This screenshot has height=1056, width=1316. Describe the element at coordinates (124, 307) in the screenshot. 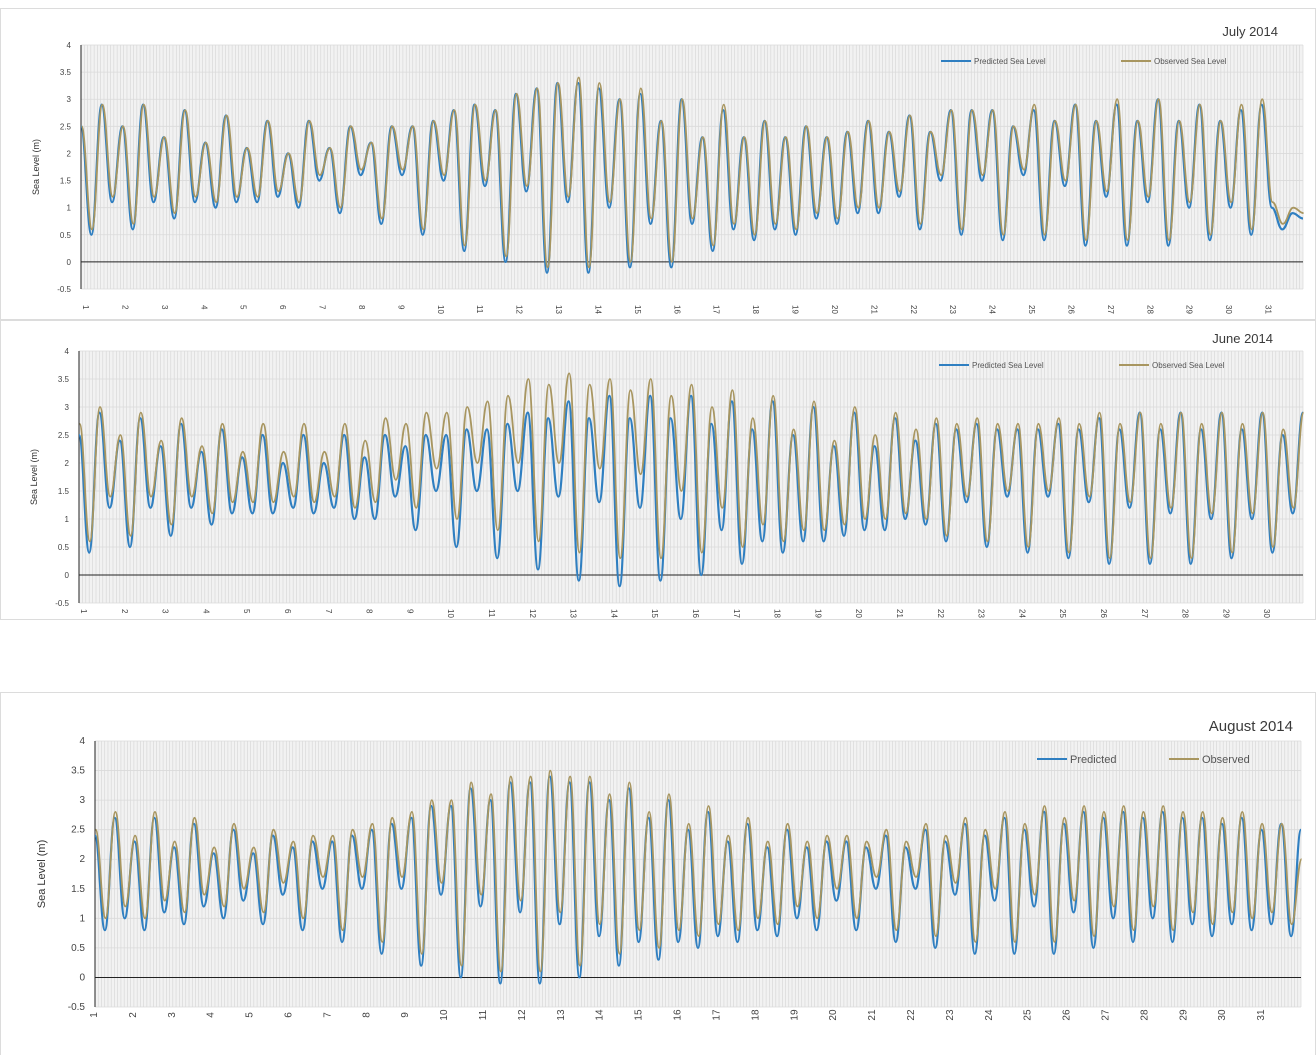

I see `x-tick-label: 2` at that location.